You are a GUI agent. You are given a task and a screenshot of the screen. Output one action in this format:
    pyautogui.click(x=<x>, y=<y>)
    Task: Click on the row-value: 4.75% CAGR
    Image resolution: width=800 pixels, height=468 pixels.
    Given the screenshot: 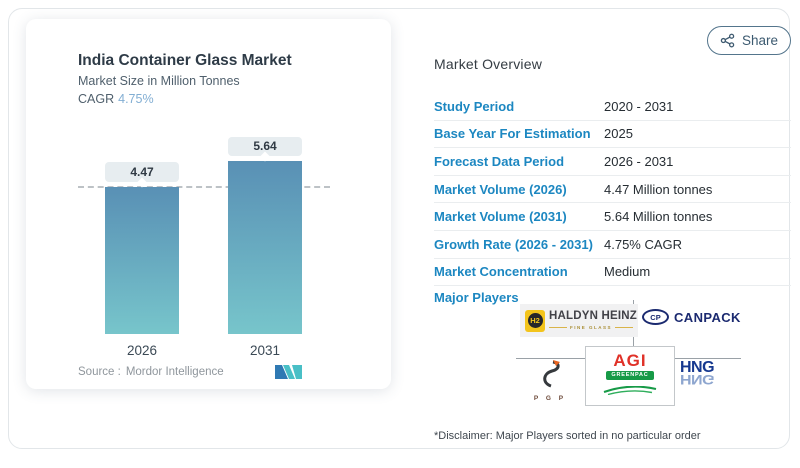 What is the action you would take?
    pyautogui.click(x=643, y=244)
    